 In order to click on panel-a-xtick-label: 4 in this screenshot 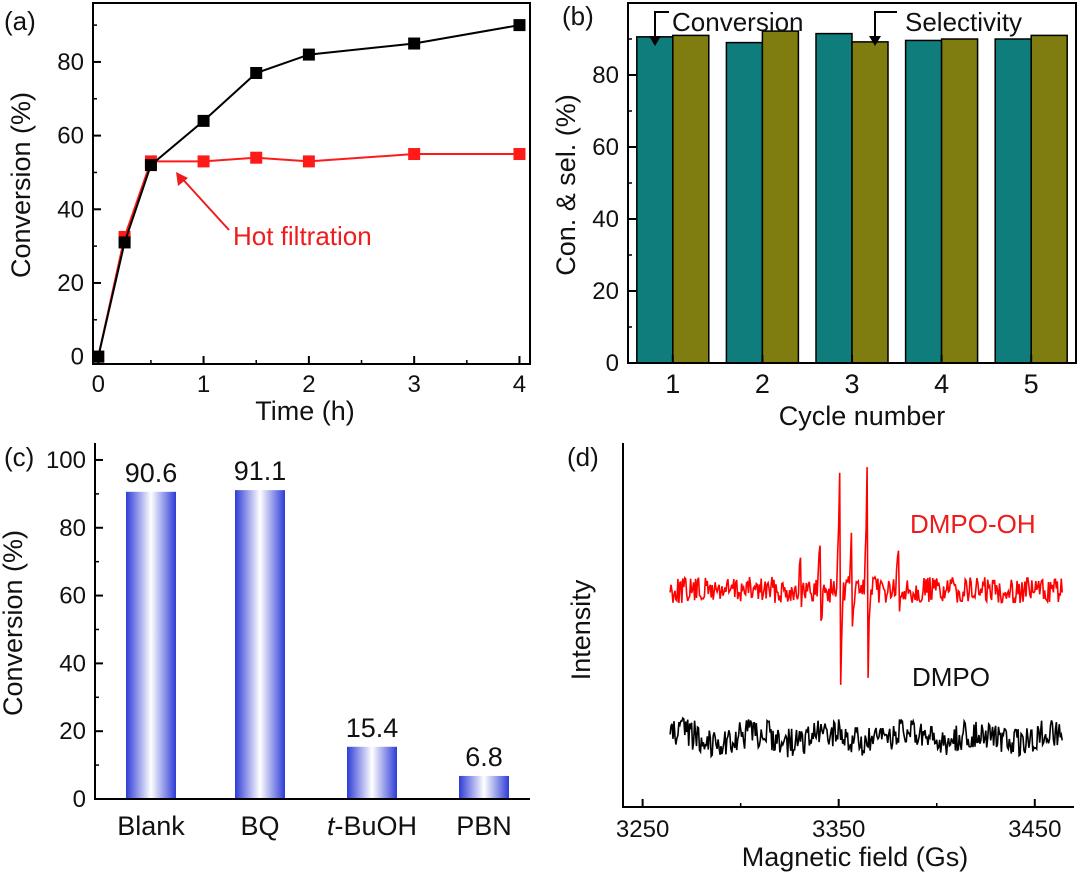, I will do `click(519, 384)`.